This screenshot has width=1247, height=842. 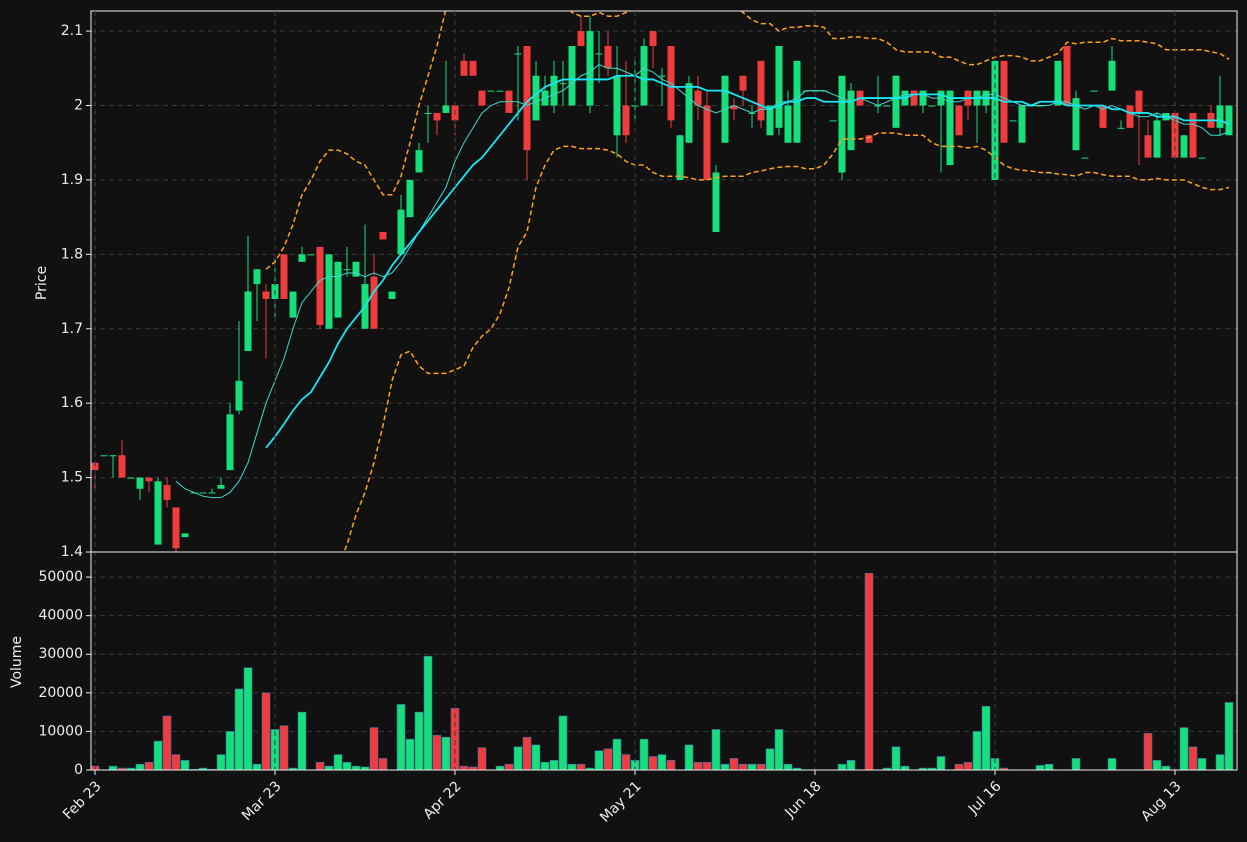 What do you see at coordinates (72, 552) in the screenshot?
I see `y-tick-label: 1.4` at bounding box center [72, 552].